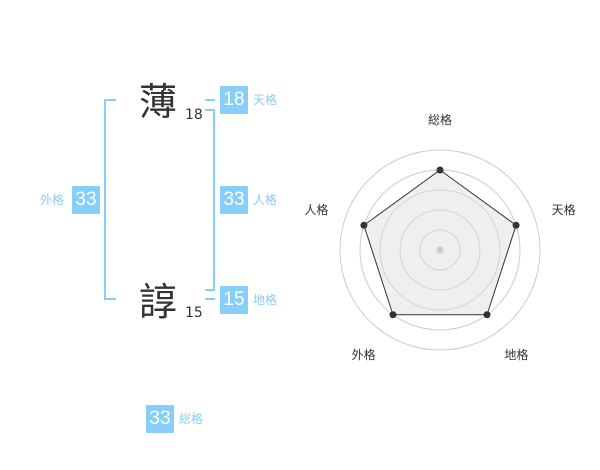 The image size is (600, 470). I want to click on tenkaku-label: 天格, so click(265, 100).